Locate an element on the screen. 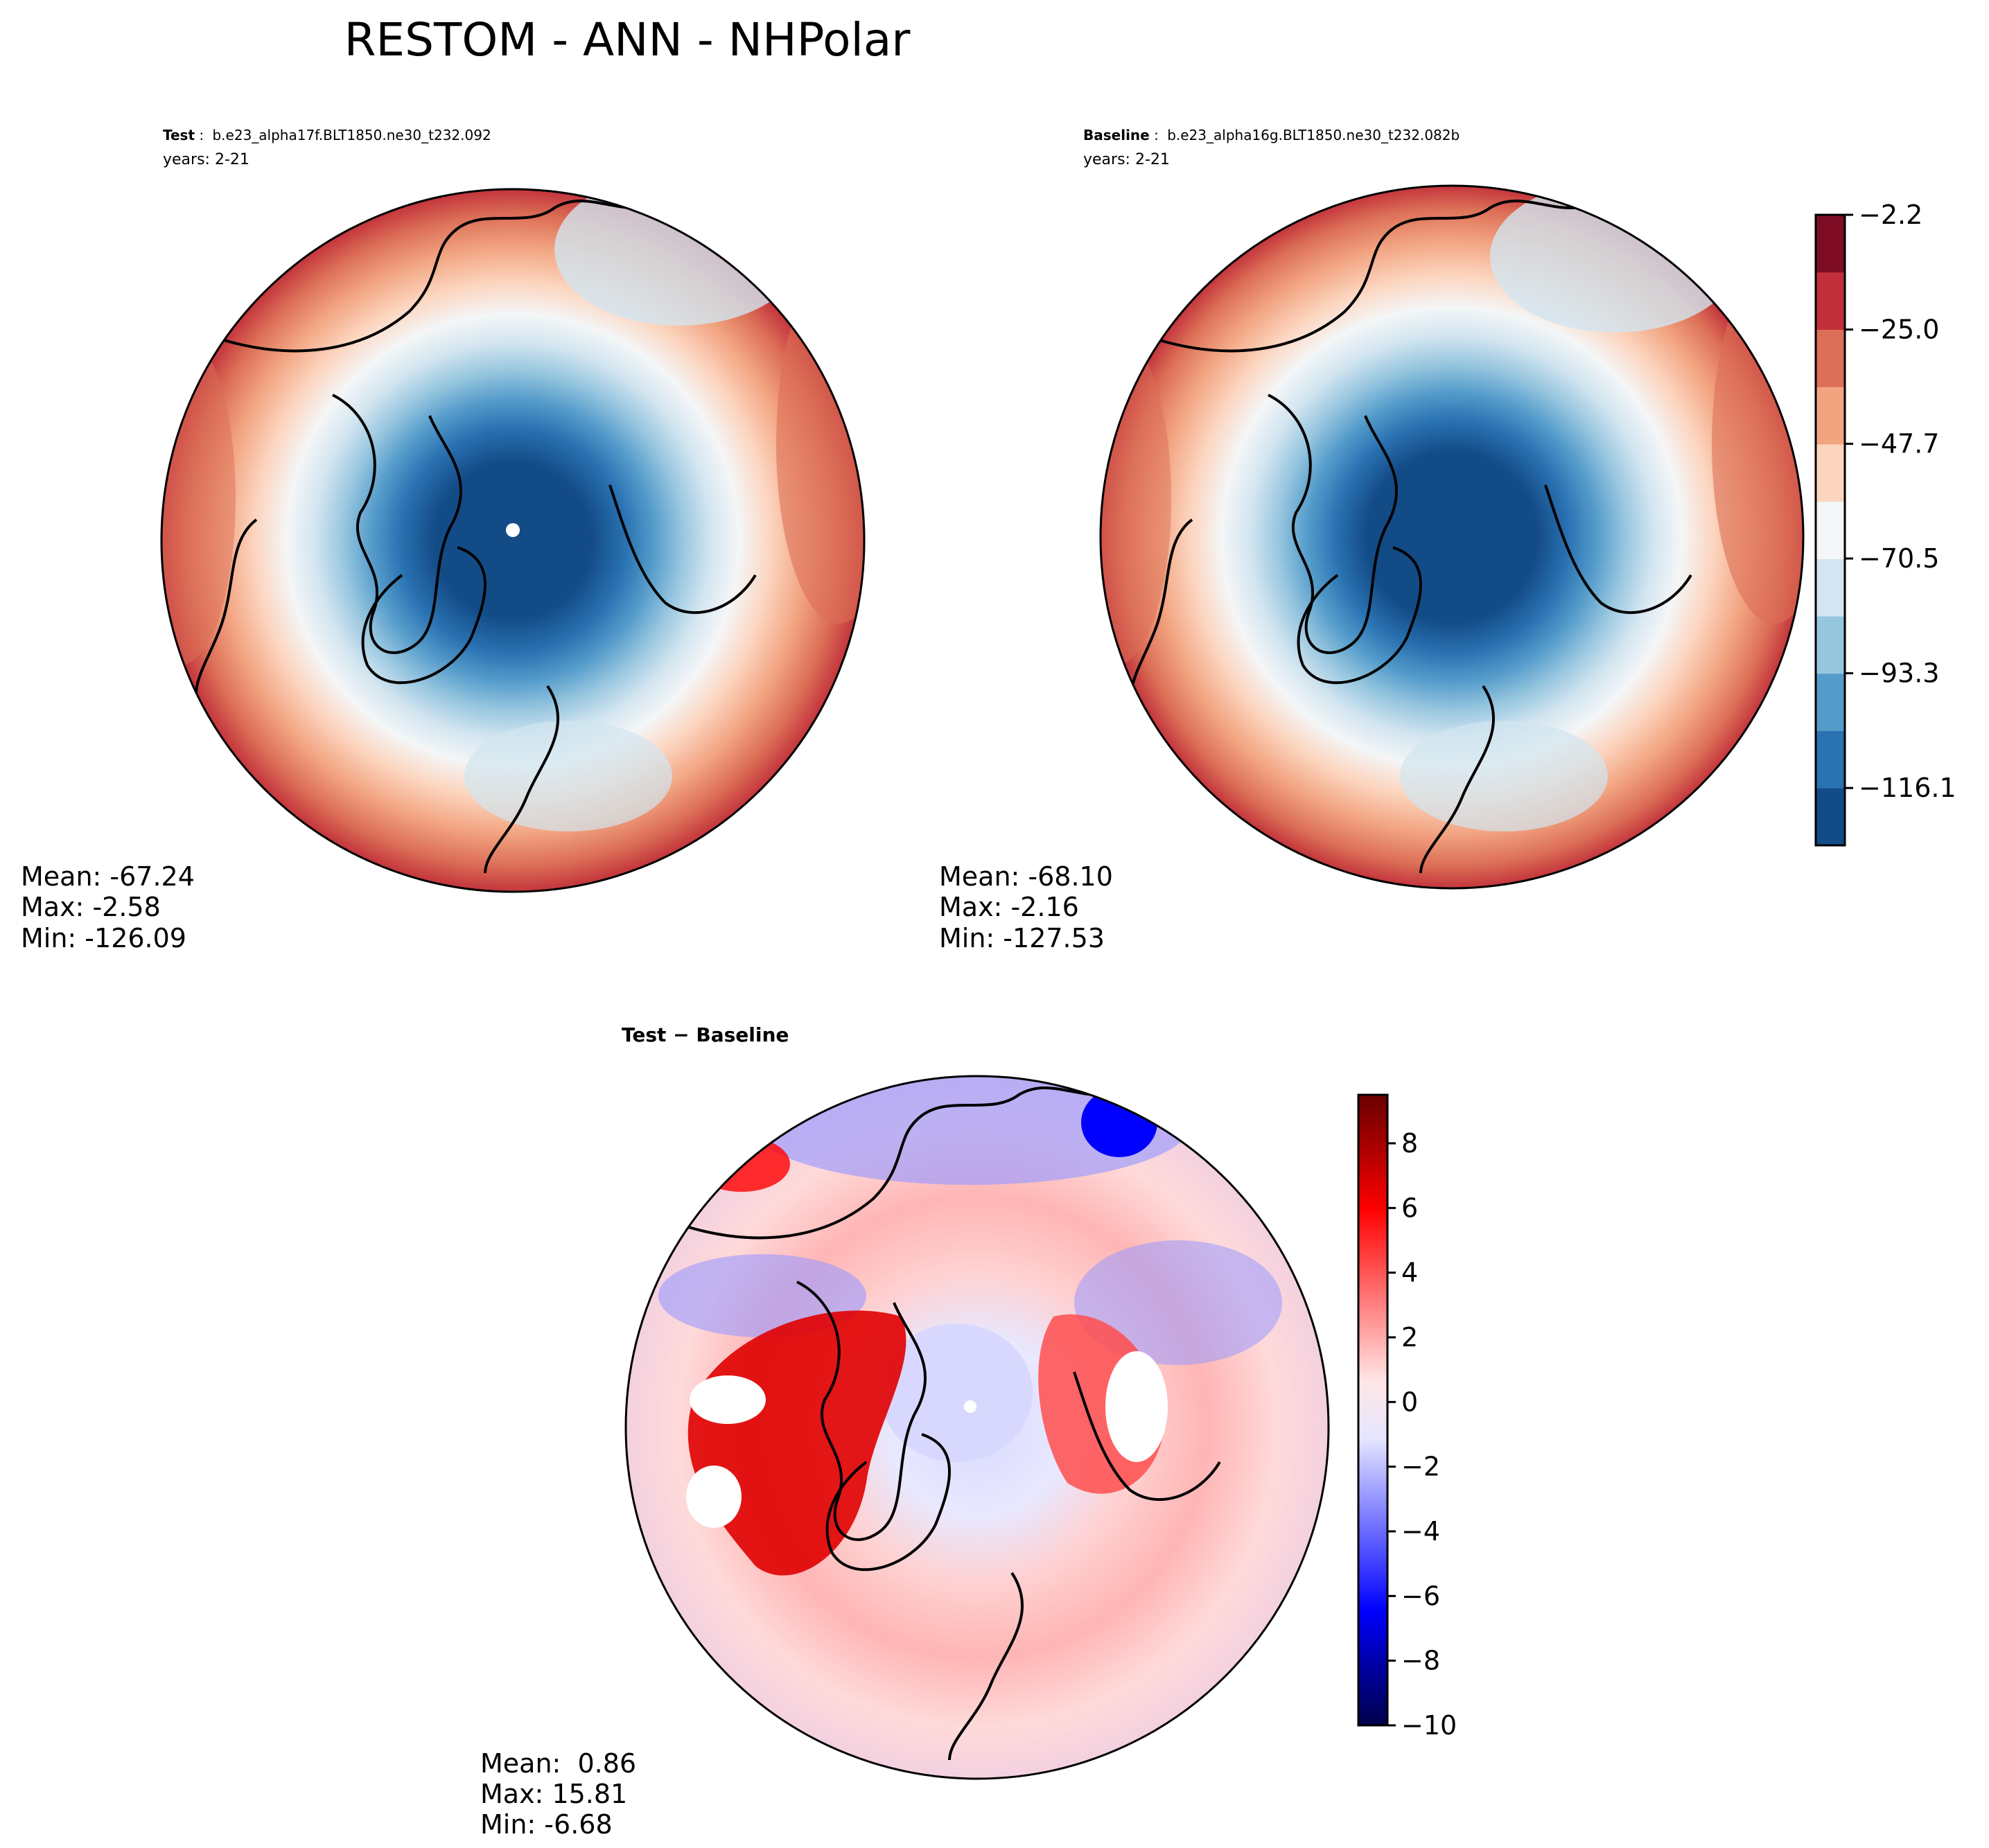 This screenshot has height=1848, width=1989. colorbar-main: −2.2 −25.0 −47.7 −70.5 −93.3 −116.1 is located at coordinates (1885, 523).